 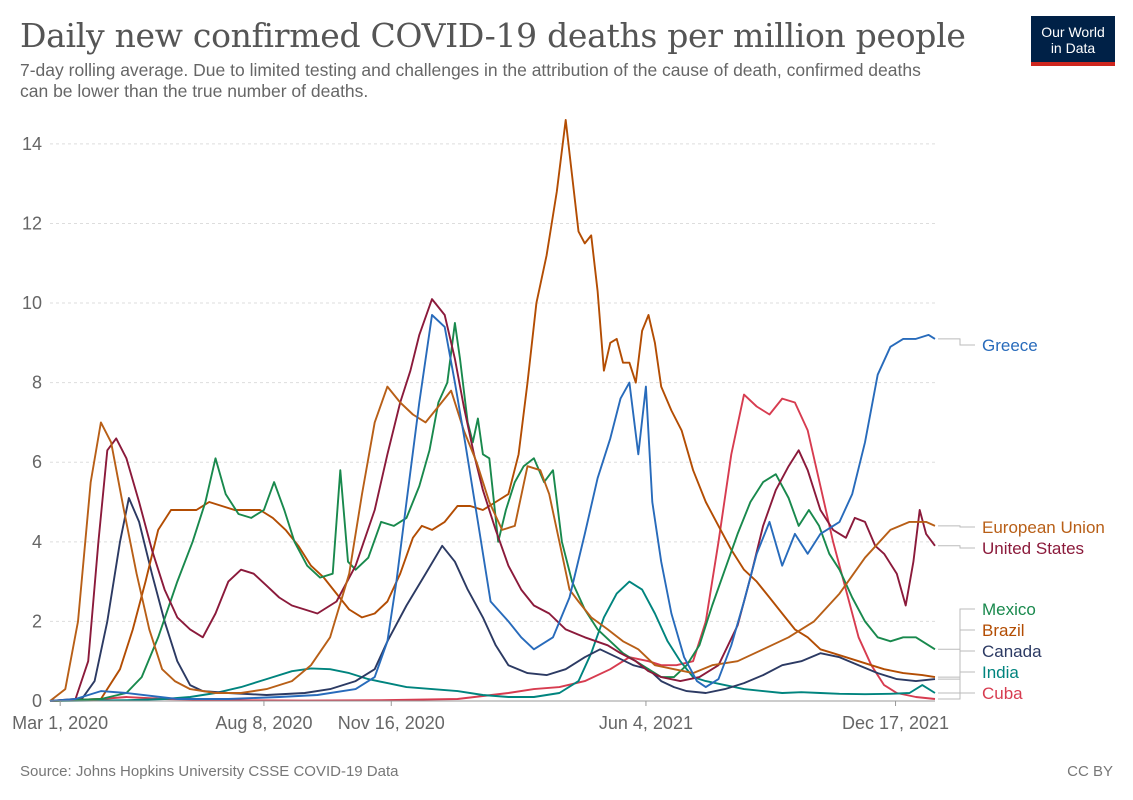 I want to click on y-tick-label: 6, so click(x=37, y=462).